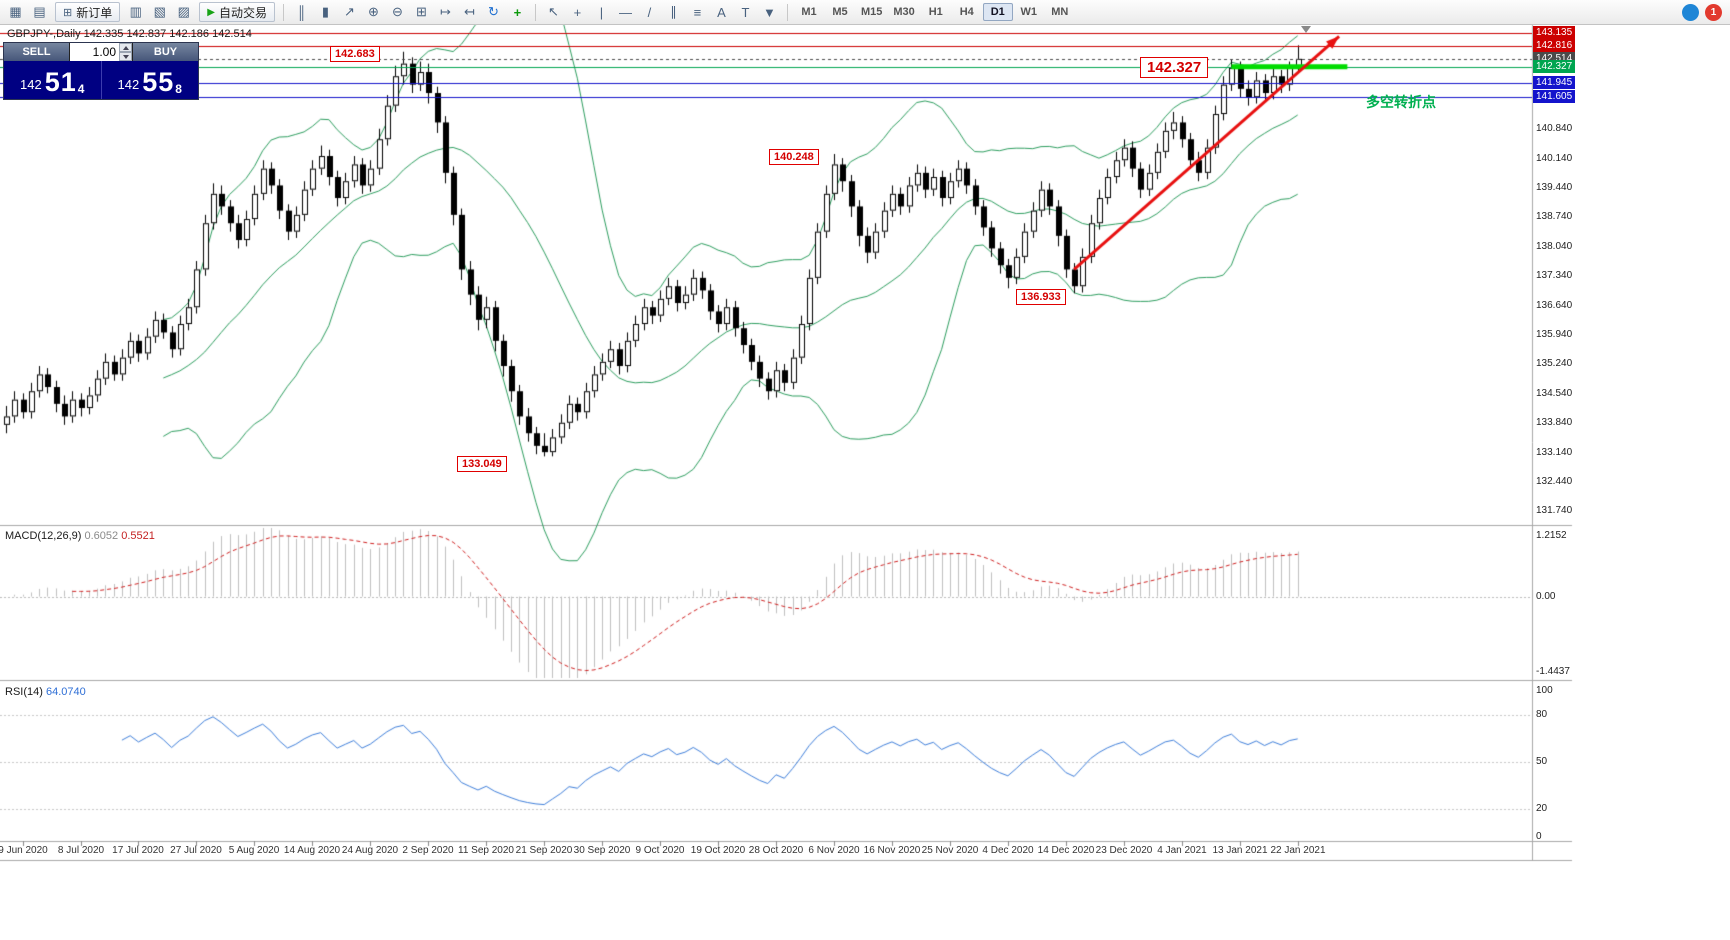  I want to click on arrows-icon: ▼, so click(769, 12).